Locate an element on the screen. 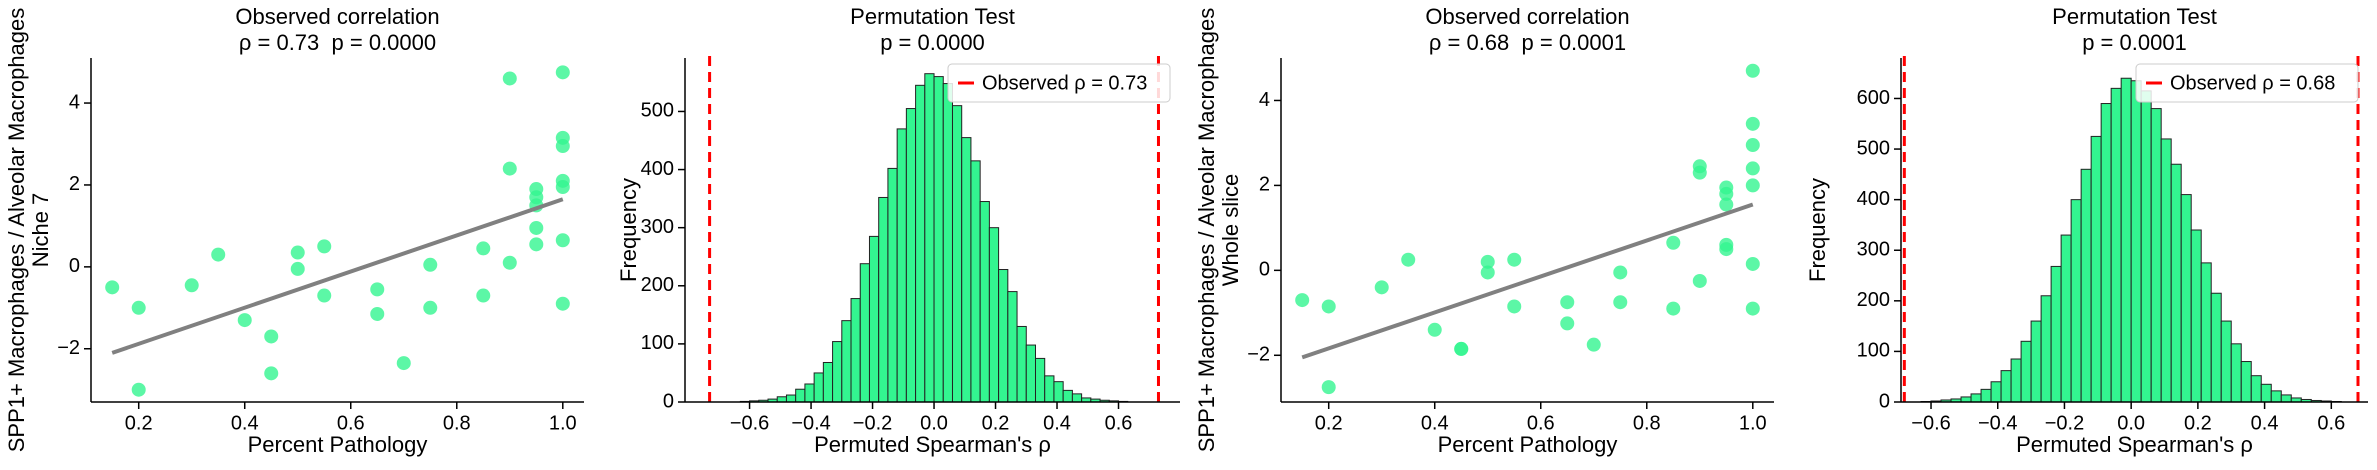  y-axis-label: Niche 7 is located at coordinates (40, 230).